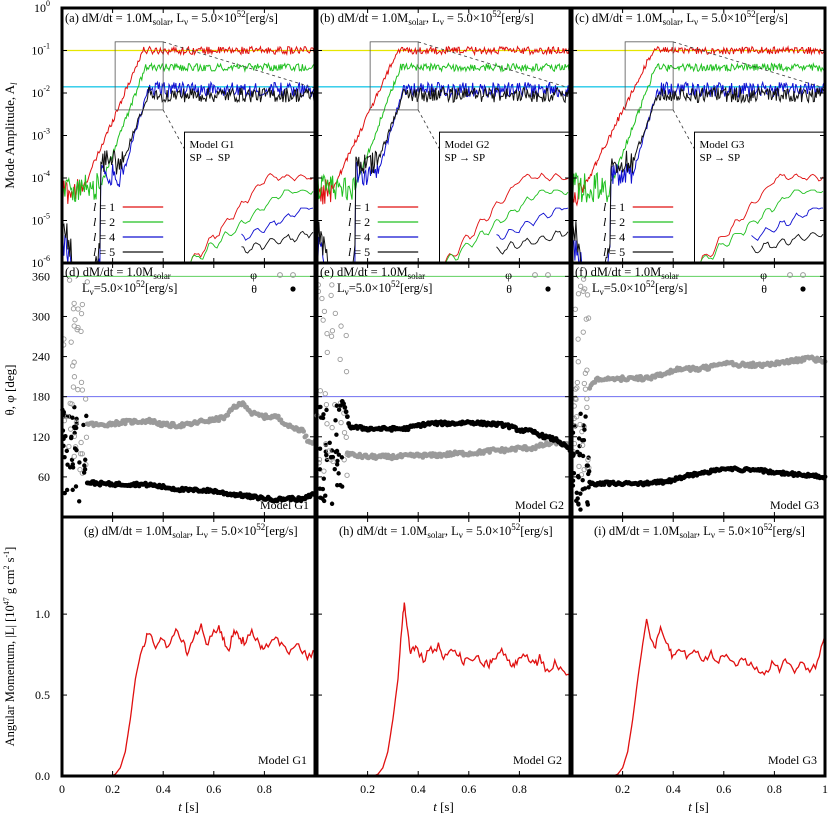 The width and height of the screenshot is (831, 816). What do you see at coordinates (46, 258) in the screenshot?
I see `tick-exp: -6` at bounding box center [46, 258].